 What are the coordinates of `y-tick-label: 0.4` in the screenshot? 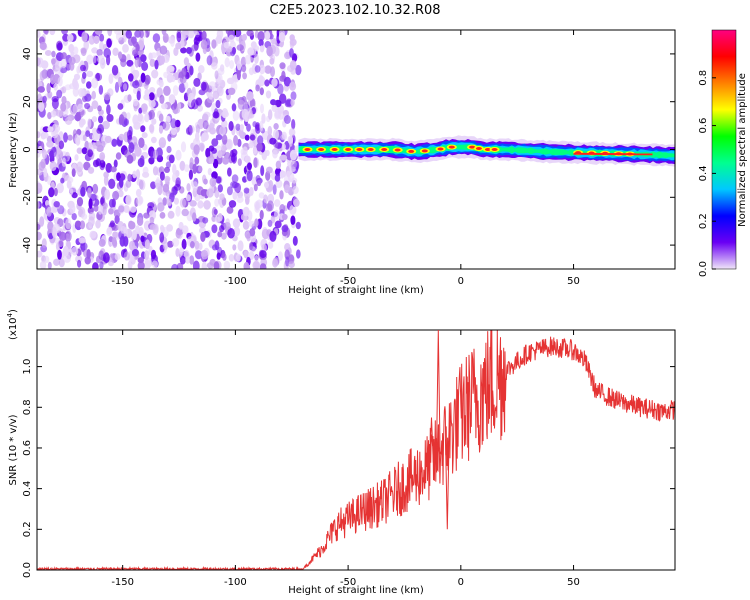 It's located at (27, 489).